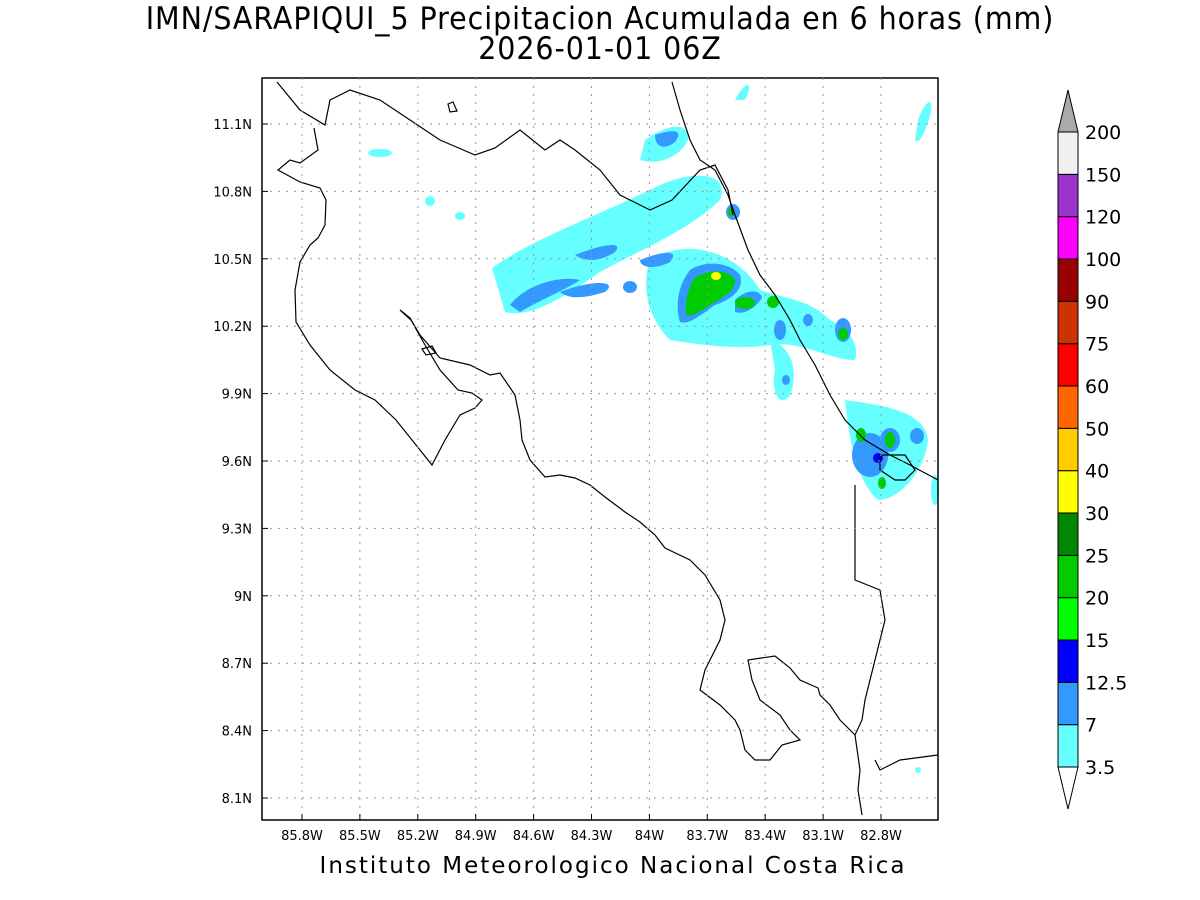 This screenshot has height=900, width=1200. What do you see at coordinates (237, 529) in the screenshot?
I see `lat-tick-label: 9.3N` at bounding box center [237, 529].